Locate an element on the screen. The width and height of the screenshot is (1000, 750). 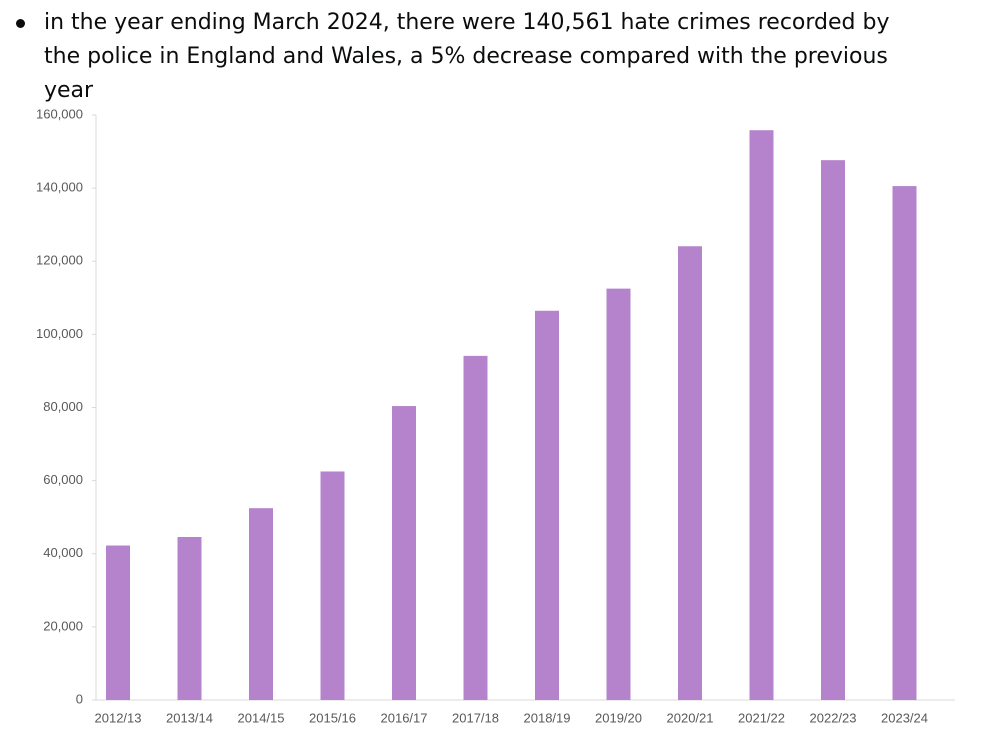
x-tick-label: 2021/22 is located at coordinates (761, 717).